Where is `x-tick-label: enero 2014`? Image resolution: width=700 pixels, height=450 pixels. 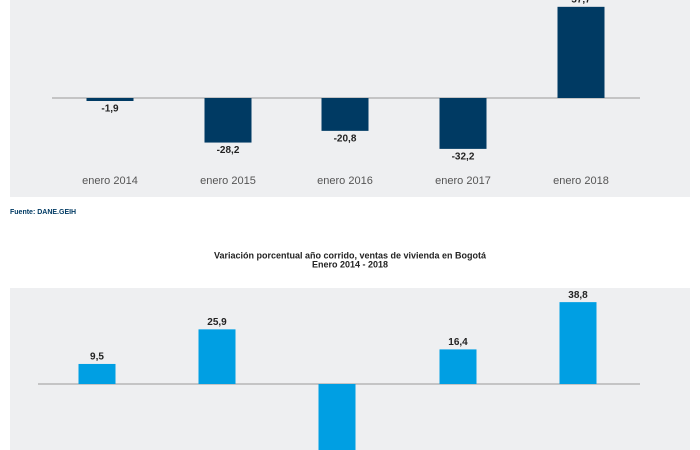
x-tick-label: enero 2014 is located at coordinates (110, 181).